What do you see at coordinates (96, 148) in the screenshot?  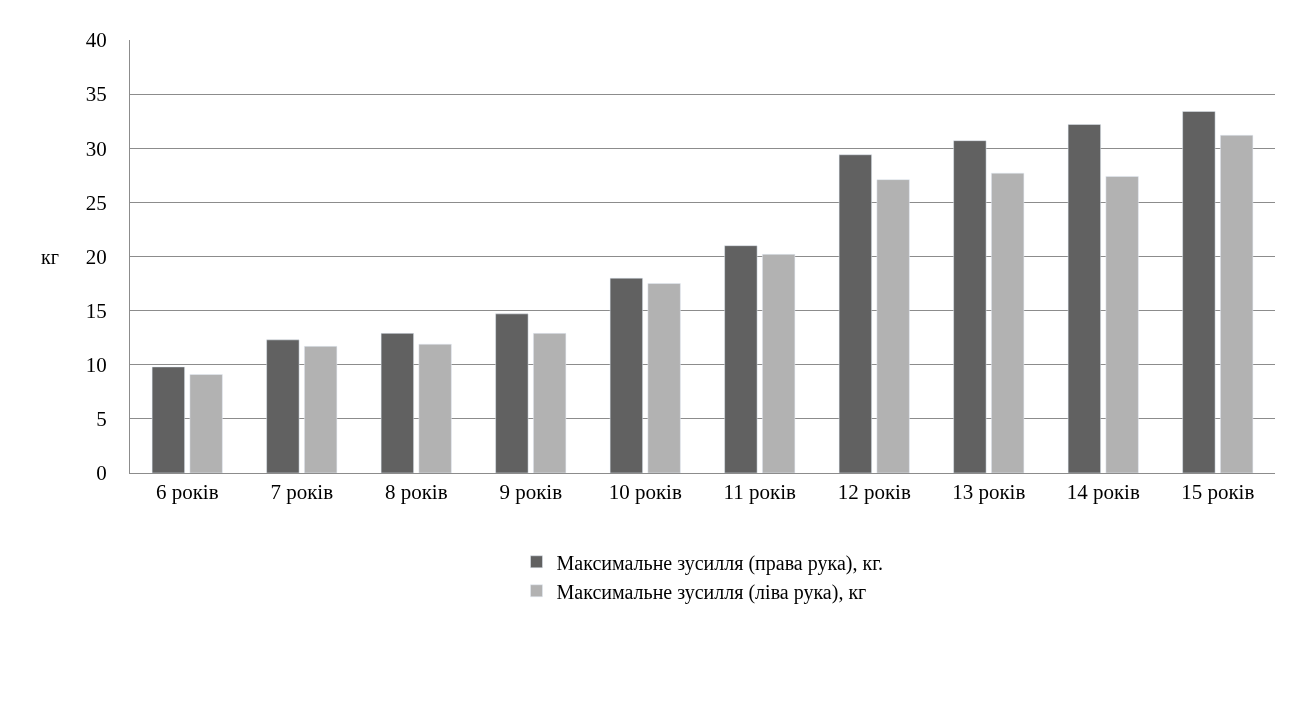 I see `y-tick-label: 30` at bounding box center [96, 148].